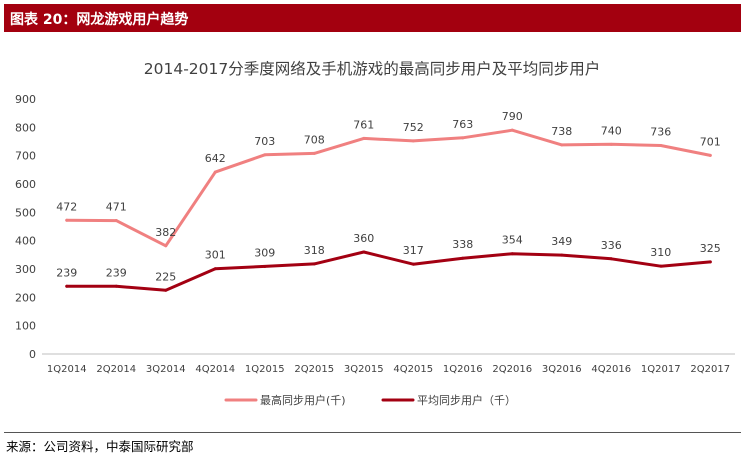  What do you see at coordinates (413, 250) in the screenshot?
I see `data-label: 317` at bounding box center [413, 250].